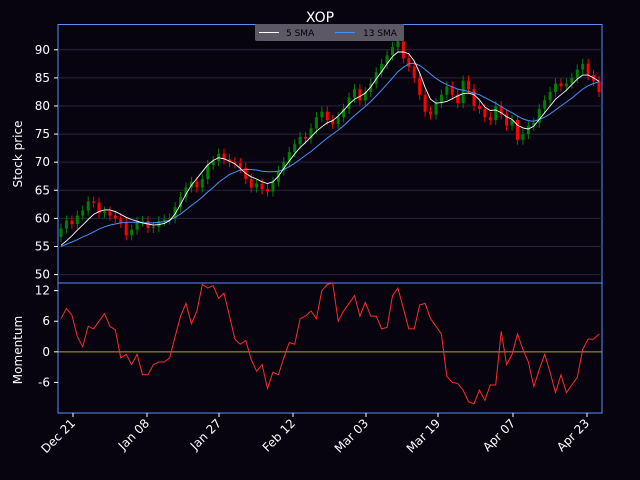  Describe the element at coordinates (18, 154) in the screenshot. I see `price-y-axis-label: Stock price` at that location.